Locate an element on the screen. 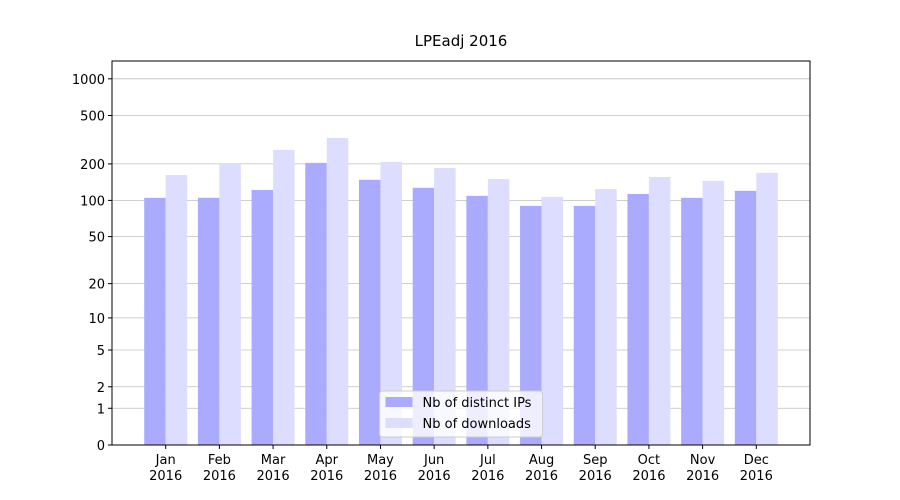 The height and width of the screenshot is (500, 900). y-tick-label: 50 is located at coordinates (96, 238).